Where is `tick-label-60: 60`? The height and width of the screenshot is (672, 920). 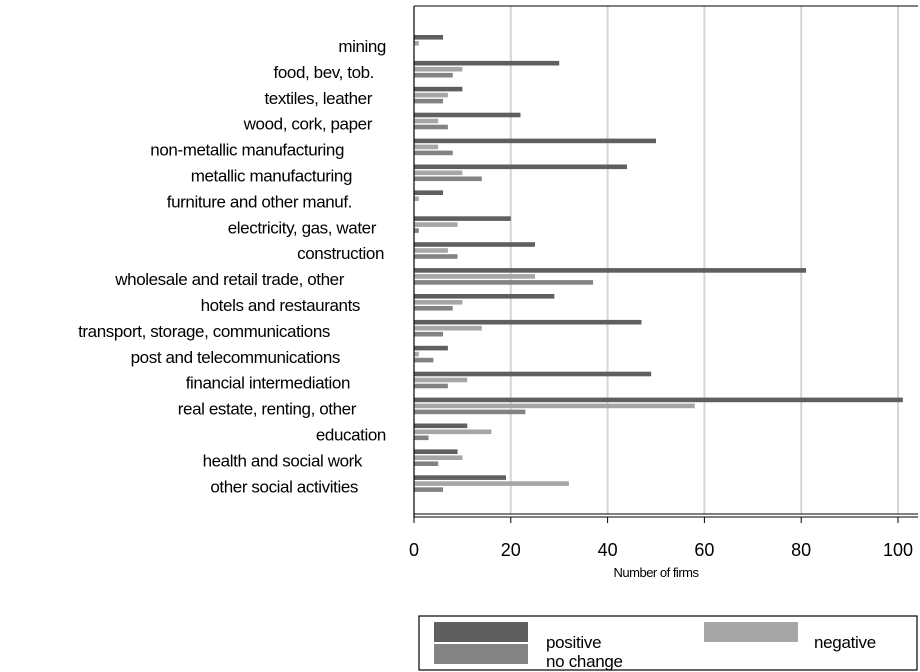 tick-label-60: 60 is located at coordinates (704, 550).